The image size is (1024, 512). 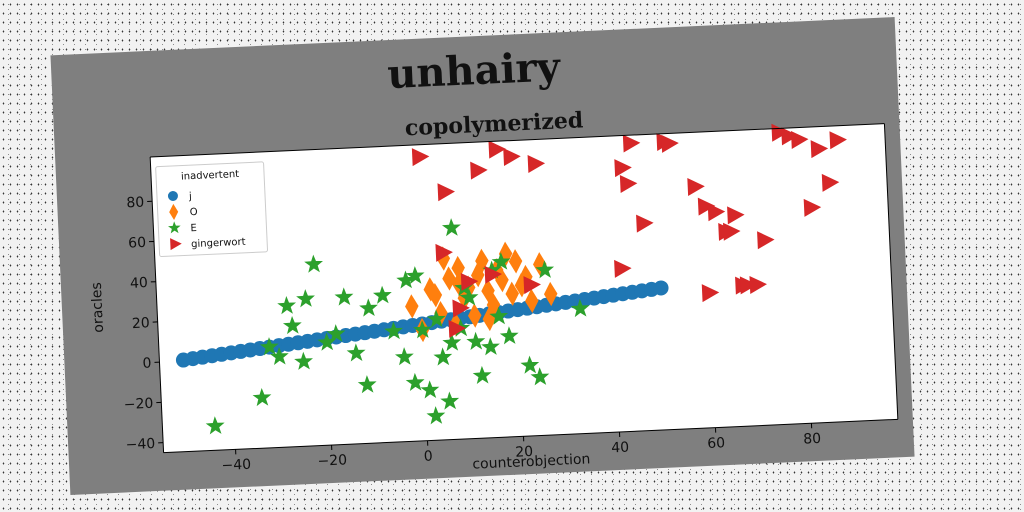 What do you see at coordinates (236, 465) in the screenshot?
I see `x-tick-label: −40` at bounding box center [236, 465].